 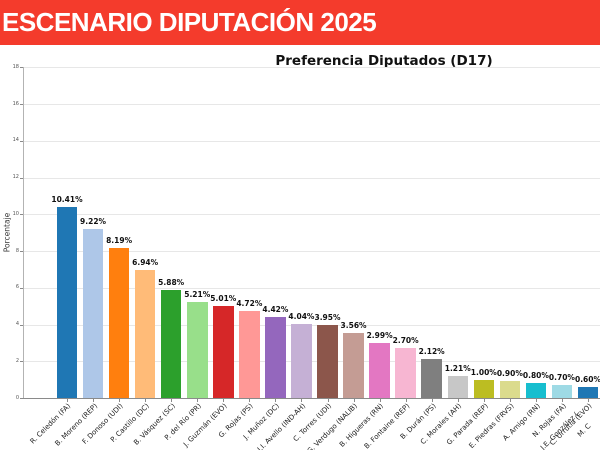 I want to click on y-tick-label: 6, so click(x=17, y=287).